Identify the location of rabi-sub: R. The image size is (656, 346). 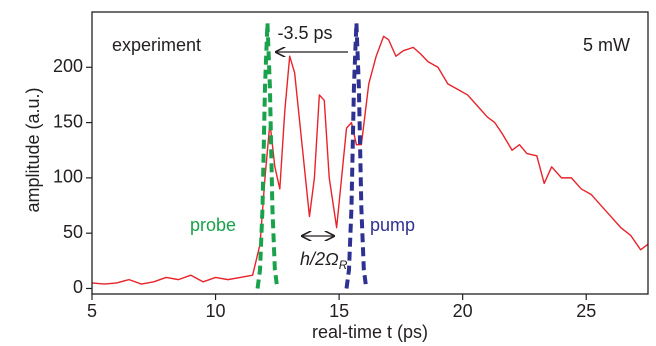
(343, 265).